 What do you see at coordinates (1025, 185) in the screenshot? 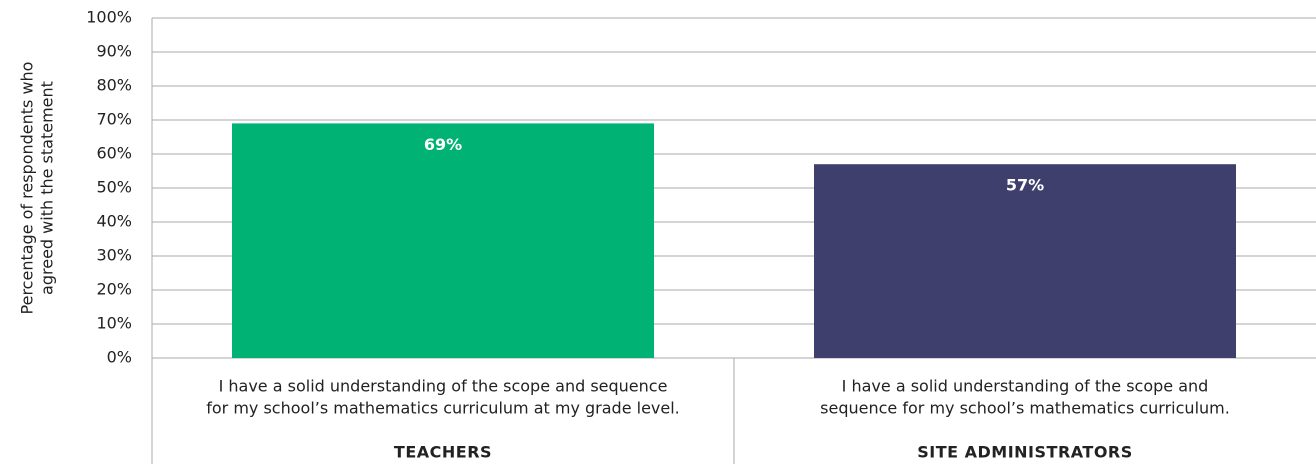
I see `value-label: 57%` at bounding box center [1025, 185].